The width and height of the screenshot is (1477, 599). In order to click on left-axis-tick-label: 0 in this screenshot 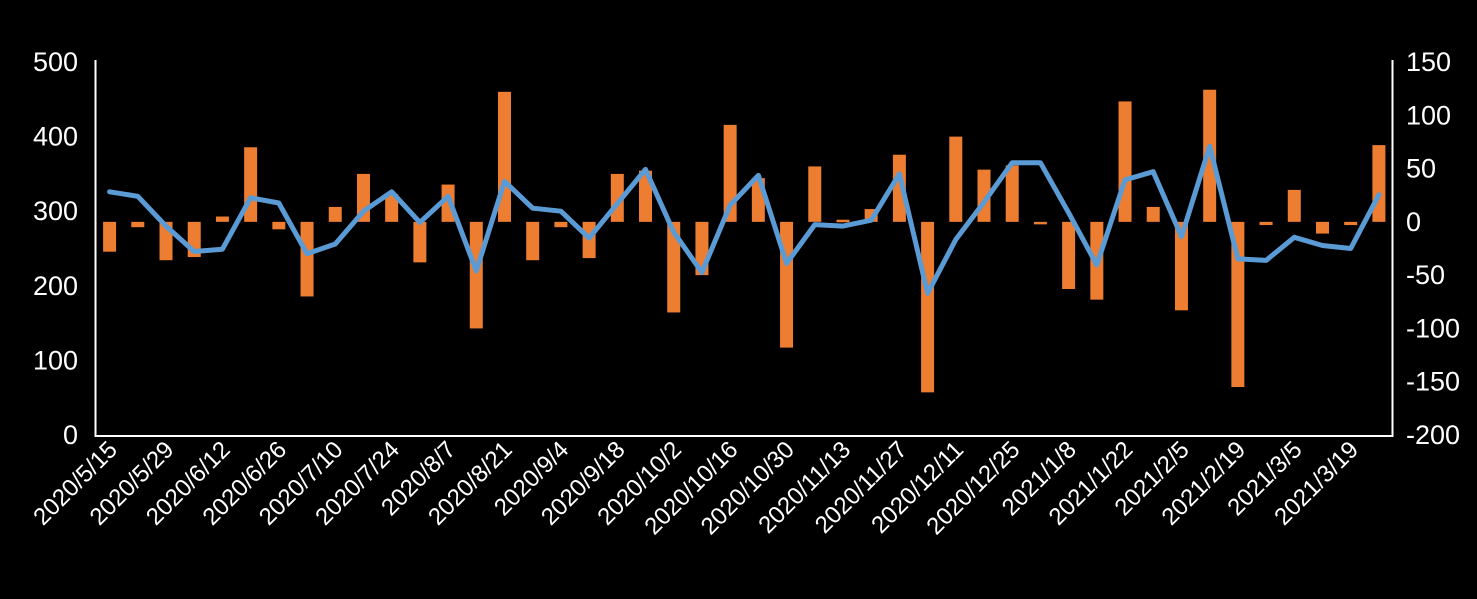, I will do `click(70, 435)`.